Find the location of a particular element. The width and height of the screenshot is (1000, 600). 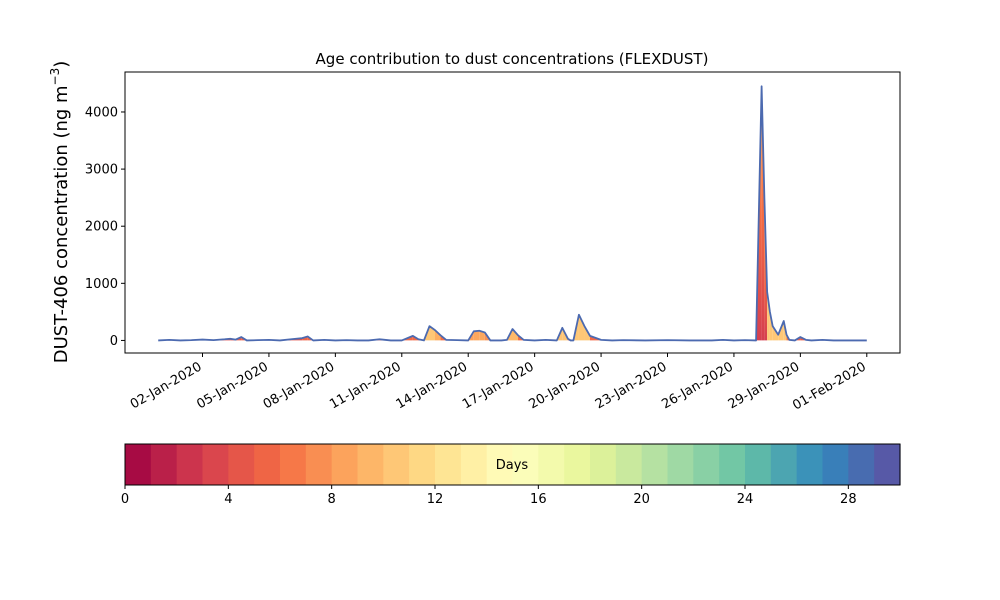

y-axis-label: DUST-406 concentration (ng m−3) is located at coordinates (60, 212).